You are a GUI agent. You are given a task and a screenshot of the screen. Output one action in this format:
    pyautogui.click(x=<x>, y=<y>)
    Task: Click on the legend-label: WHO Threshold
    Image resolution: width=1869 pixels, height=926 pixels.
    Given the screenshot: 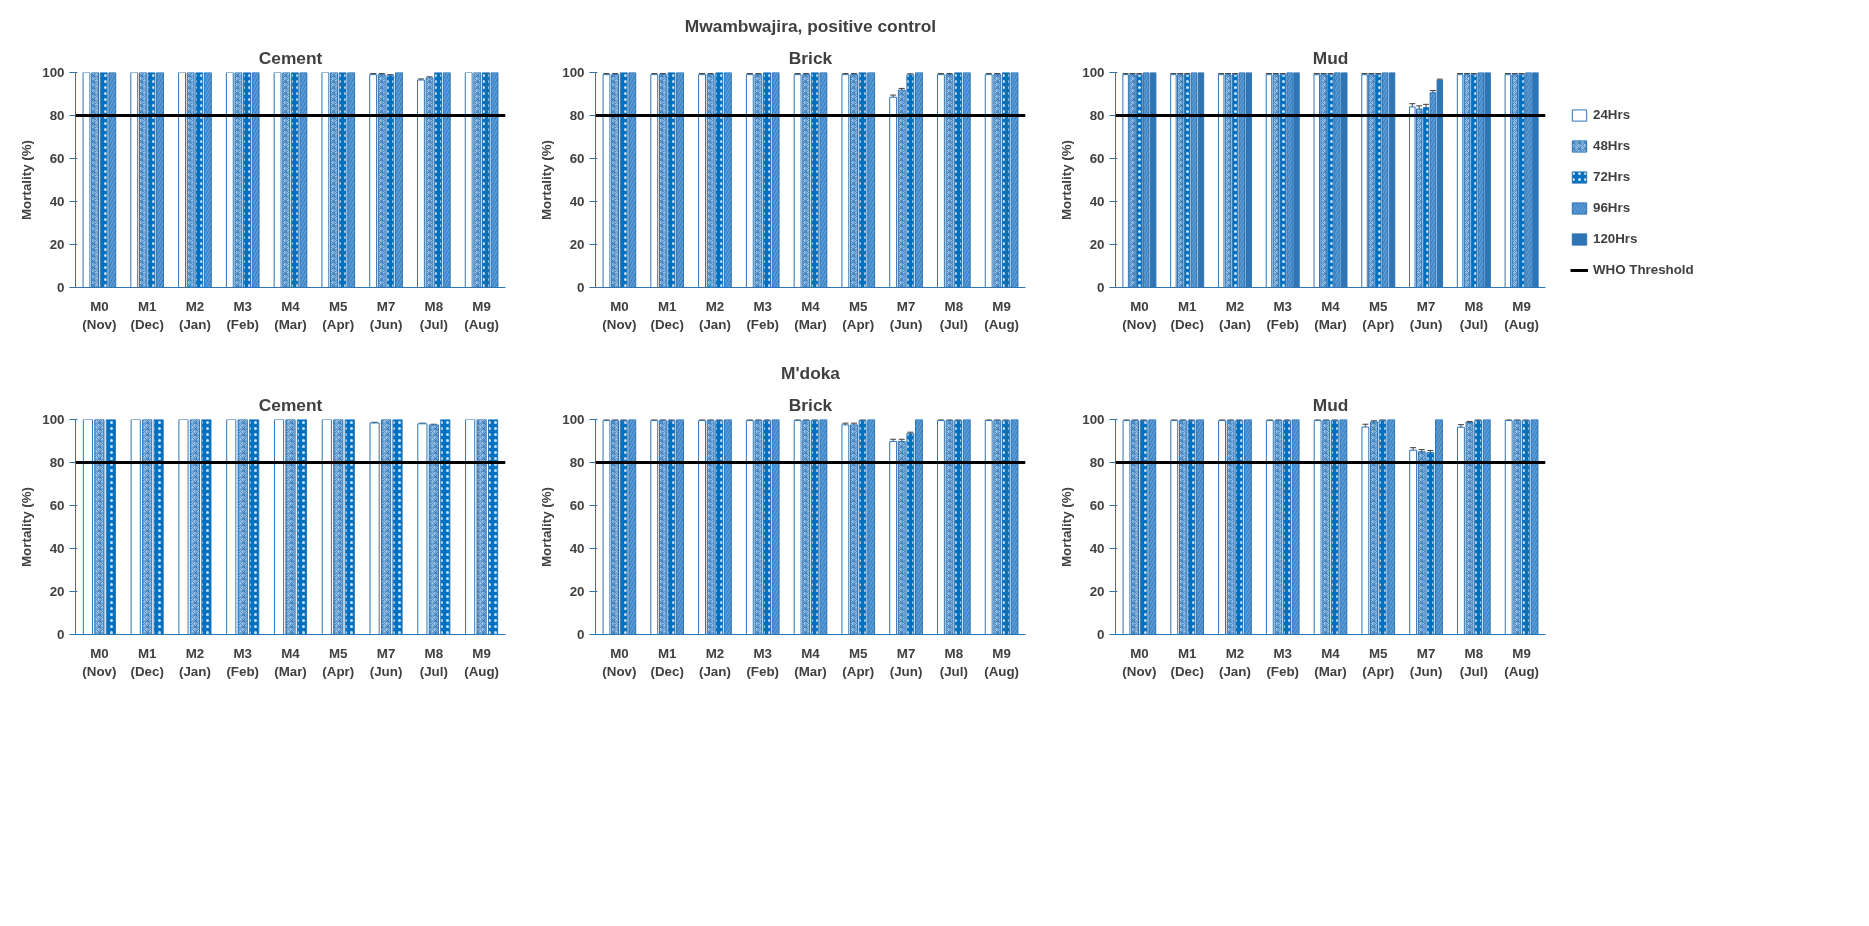 What is the action you would take?
    pyautogui.click(x=1643, y=269)
    